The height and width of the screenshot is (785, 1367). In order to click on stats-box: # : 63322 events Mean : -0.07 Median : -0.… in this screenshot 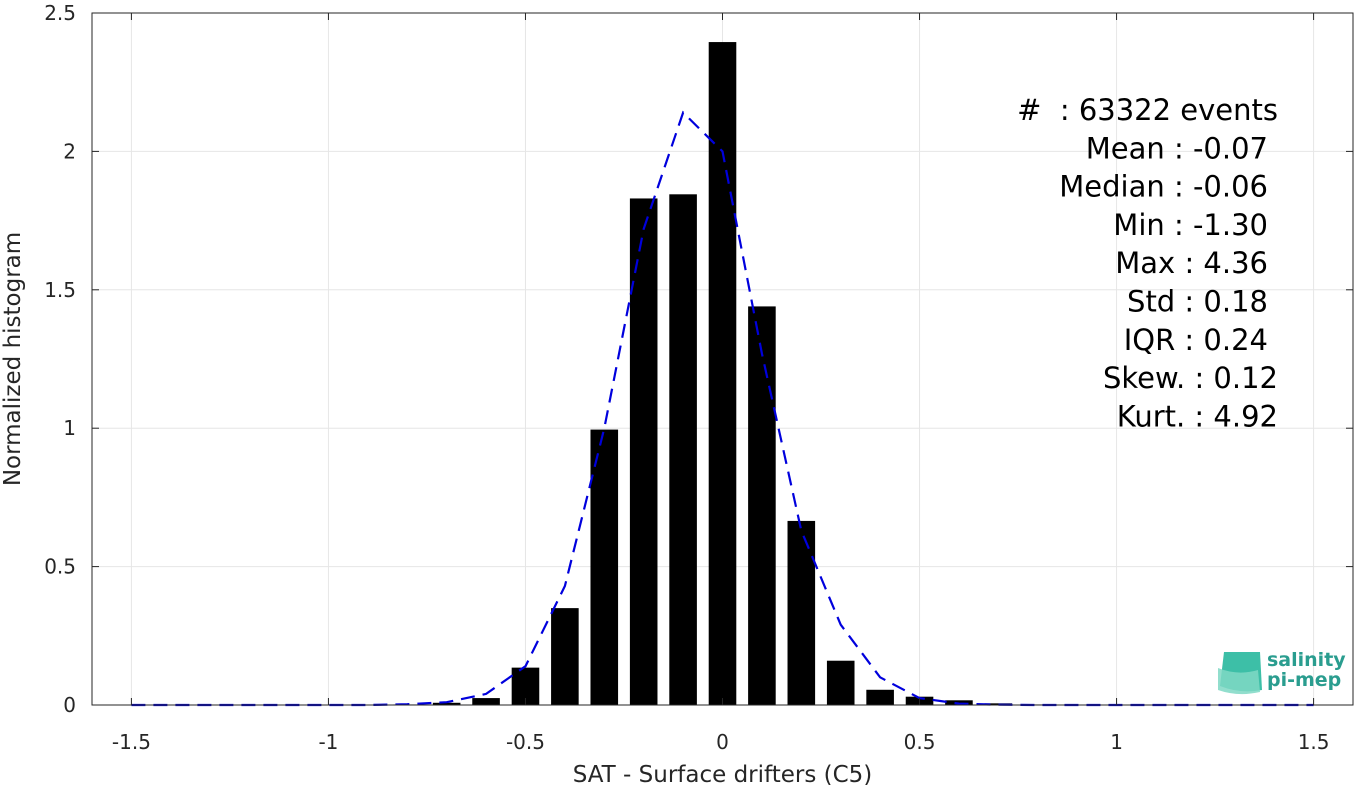, I will do `click(1147, 263)`.